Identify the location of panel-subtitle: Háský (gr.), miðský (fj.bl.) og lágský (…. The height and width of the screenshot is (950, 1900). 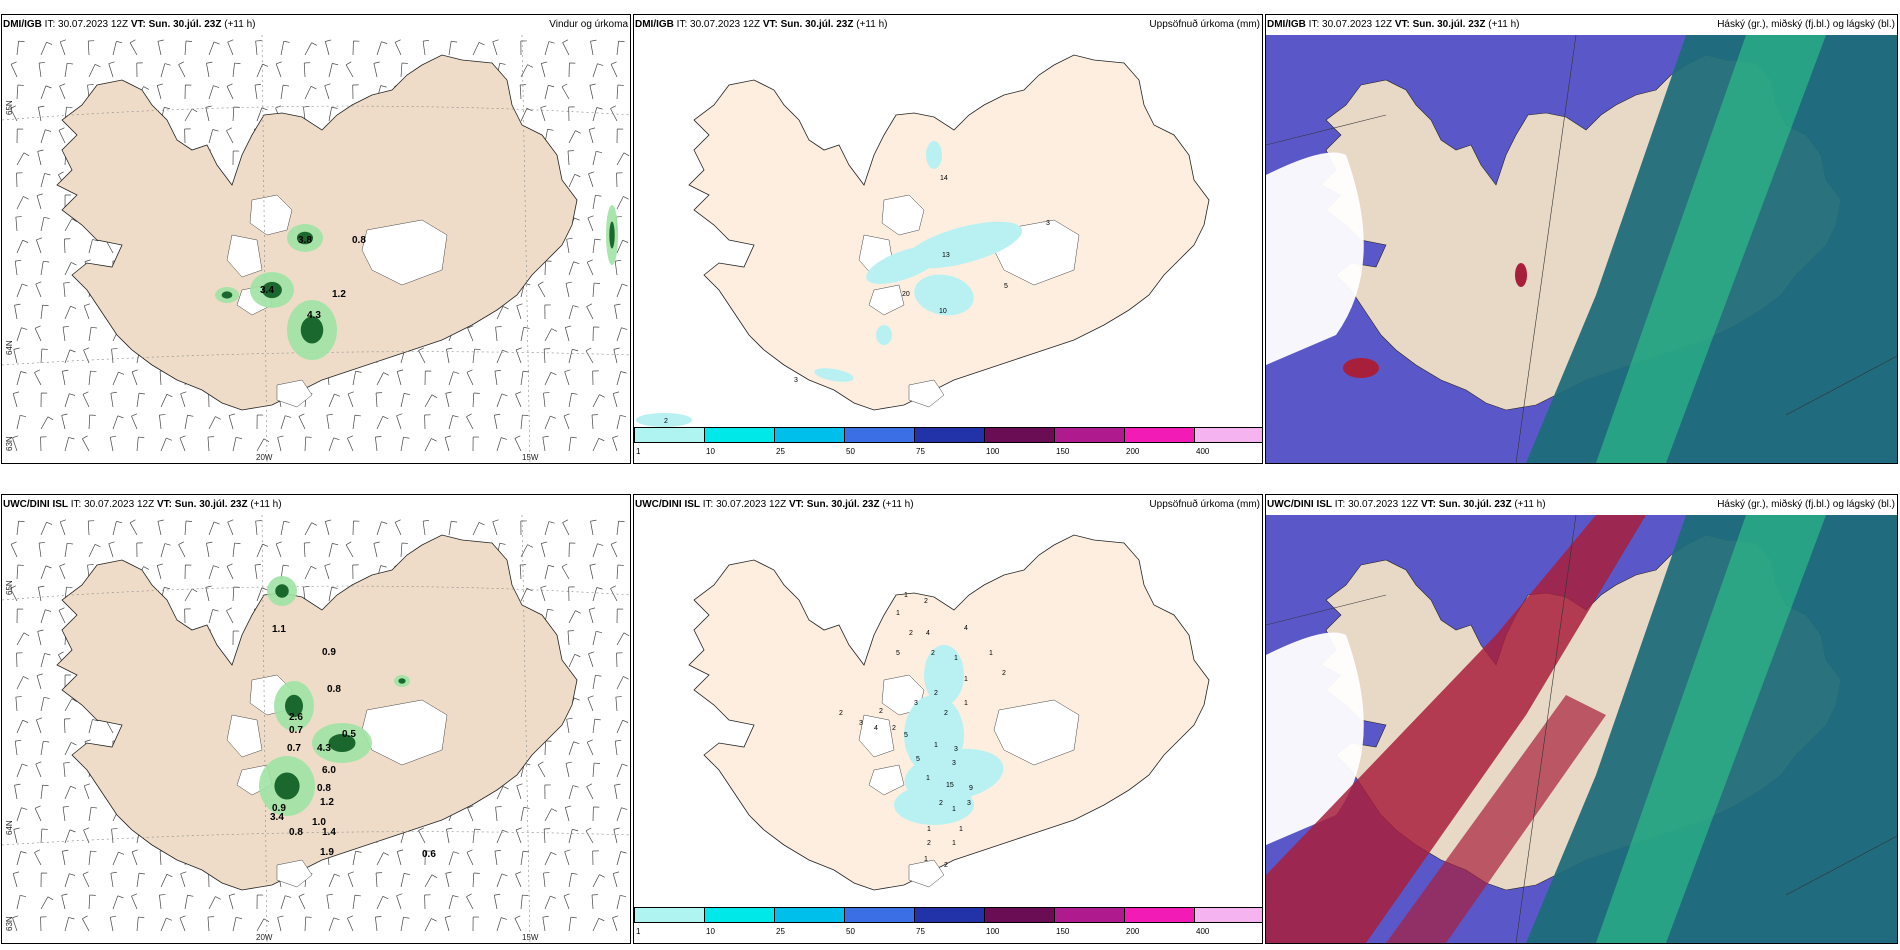
(1806, 24).